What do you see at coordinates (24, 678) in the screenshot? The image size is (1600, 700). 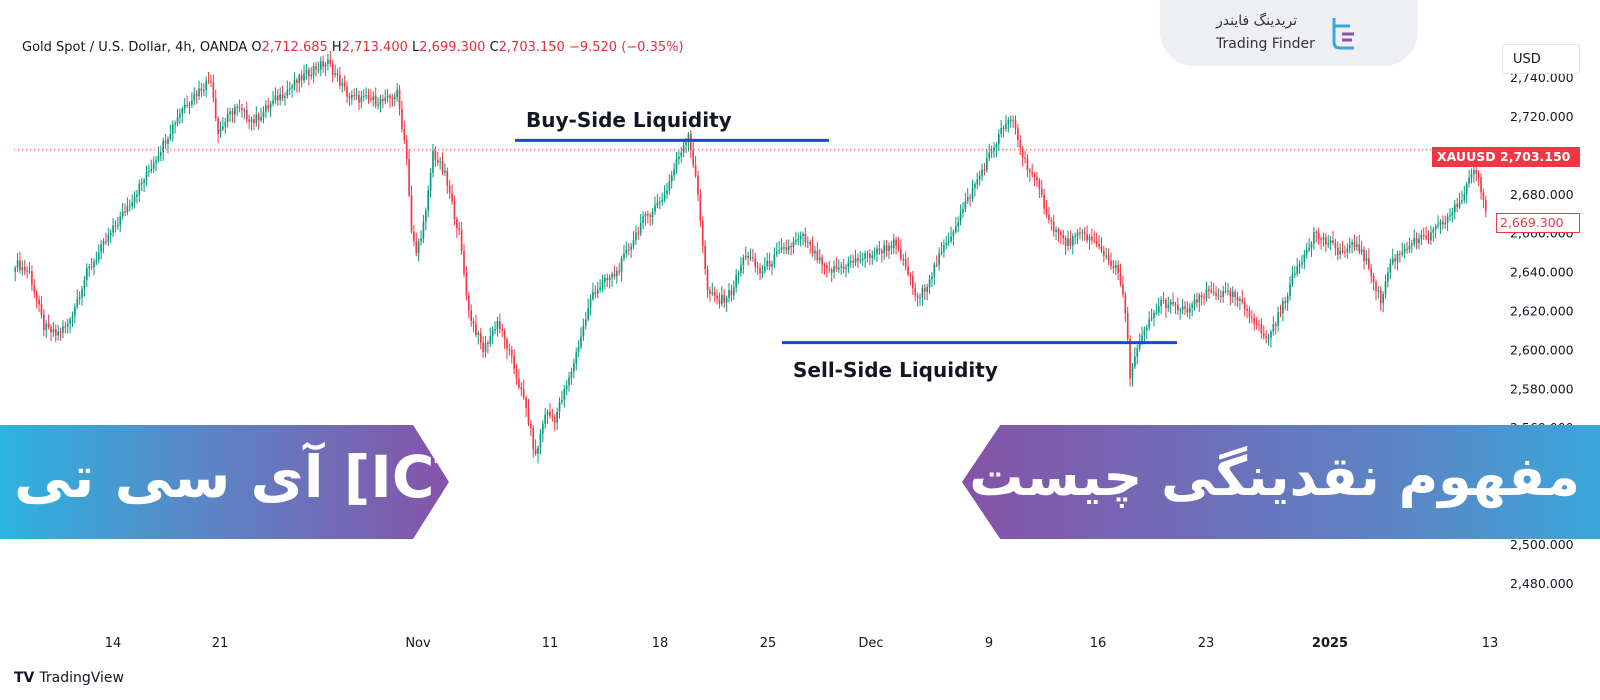 I see `tradingview-logo-icon: TV` at bounding box center [24, 678].